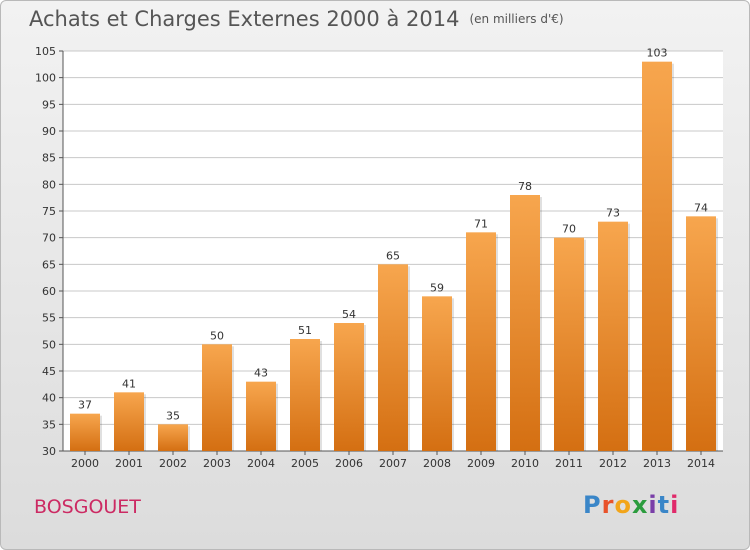 This screenshot has width=750, height=550. I want to click on logo-letter: P, so click(592, 505).